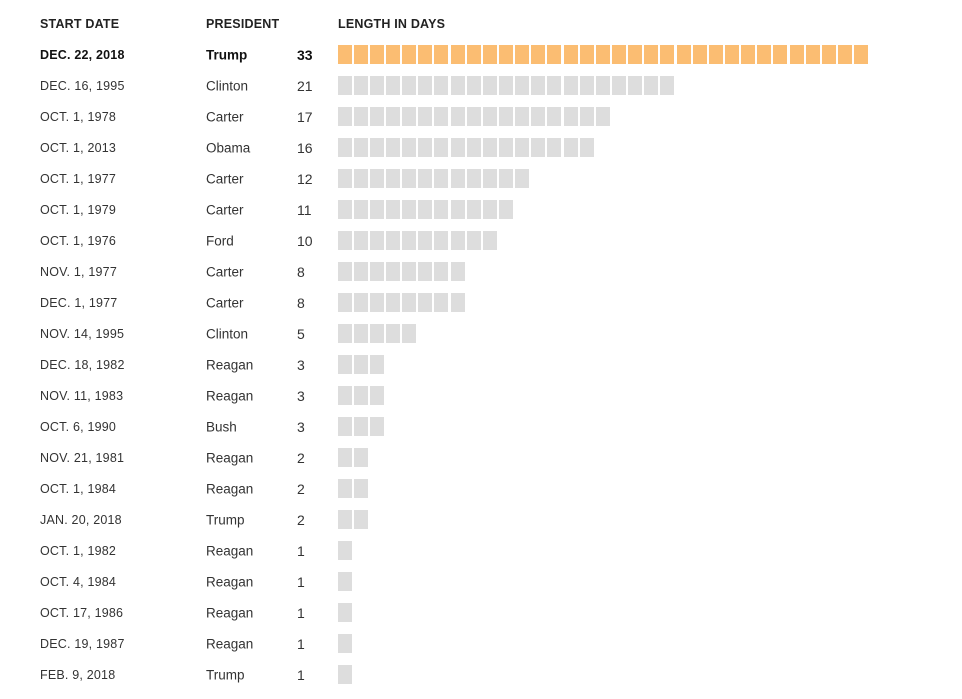 Image resolution: width=962 pixels, height=699 pixels. I want to click on table-row: OCT. 1, 1984 Reagan 2, so click(481, 488).